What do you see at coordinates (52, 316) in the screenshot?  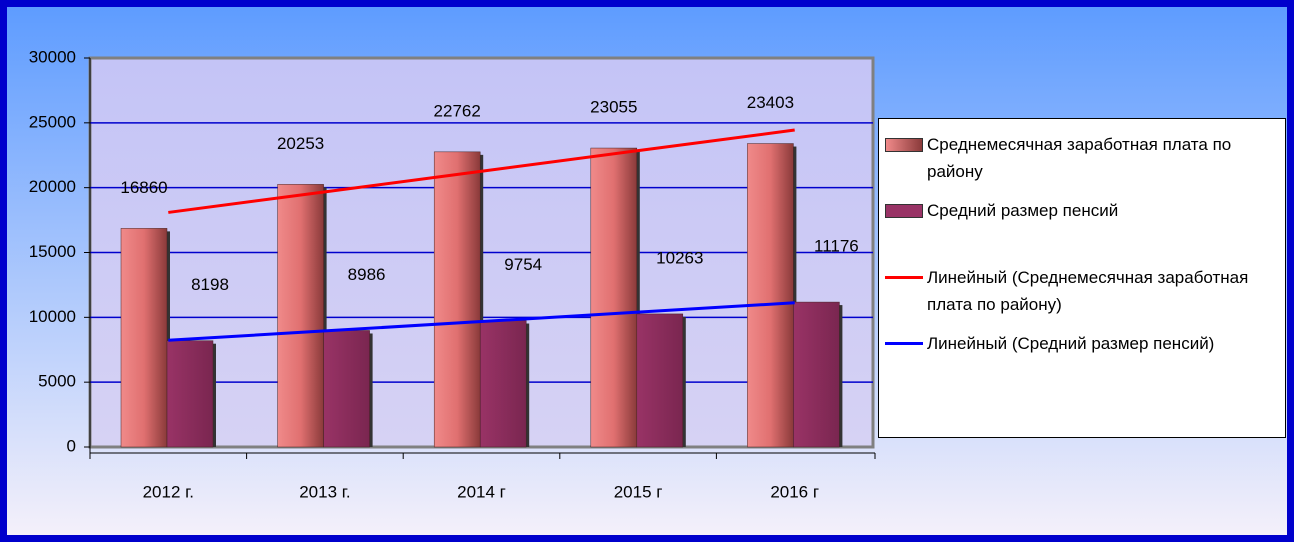 I see `y-tick-label: 10000` at bounding box center [52, 316].